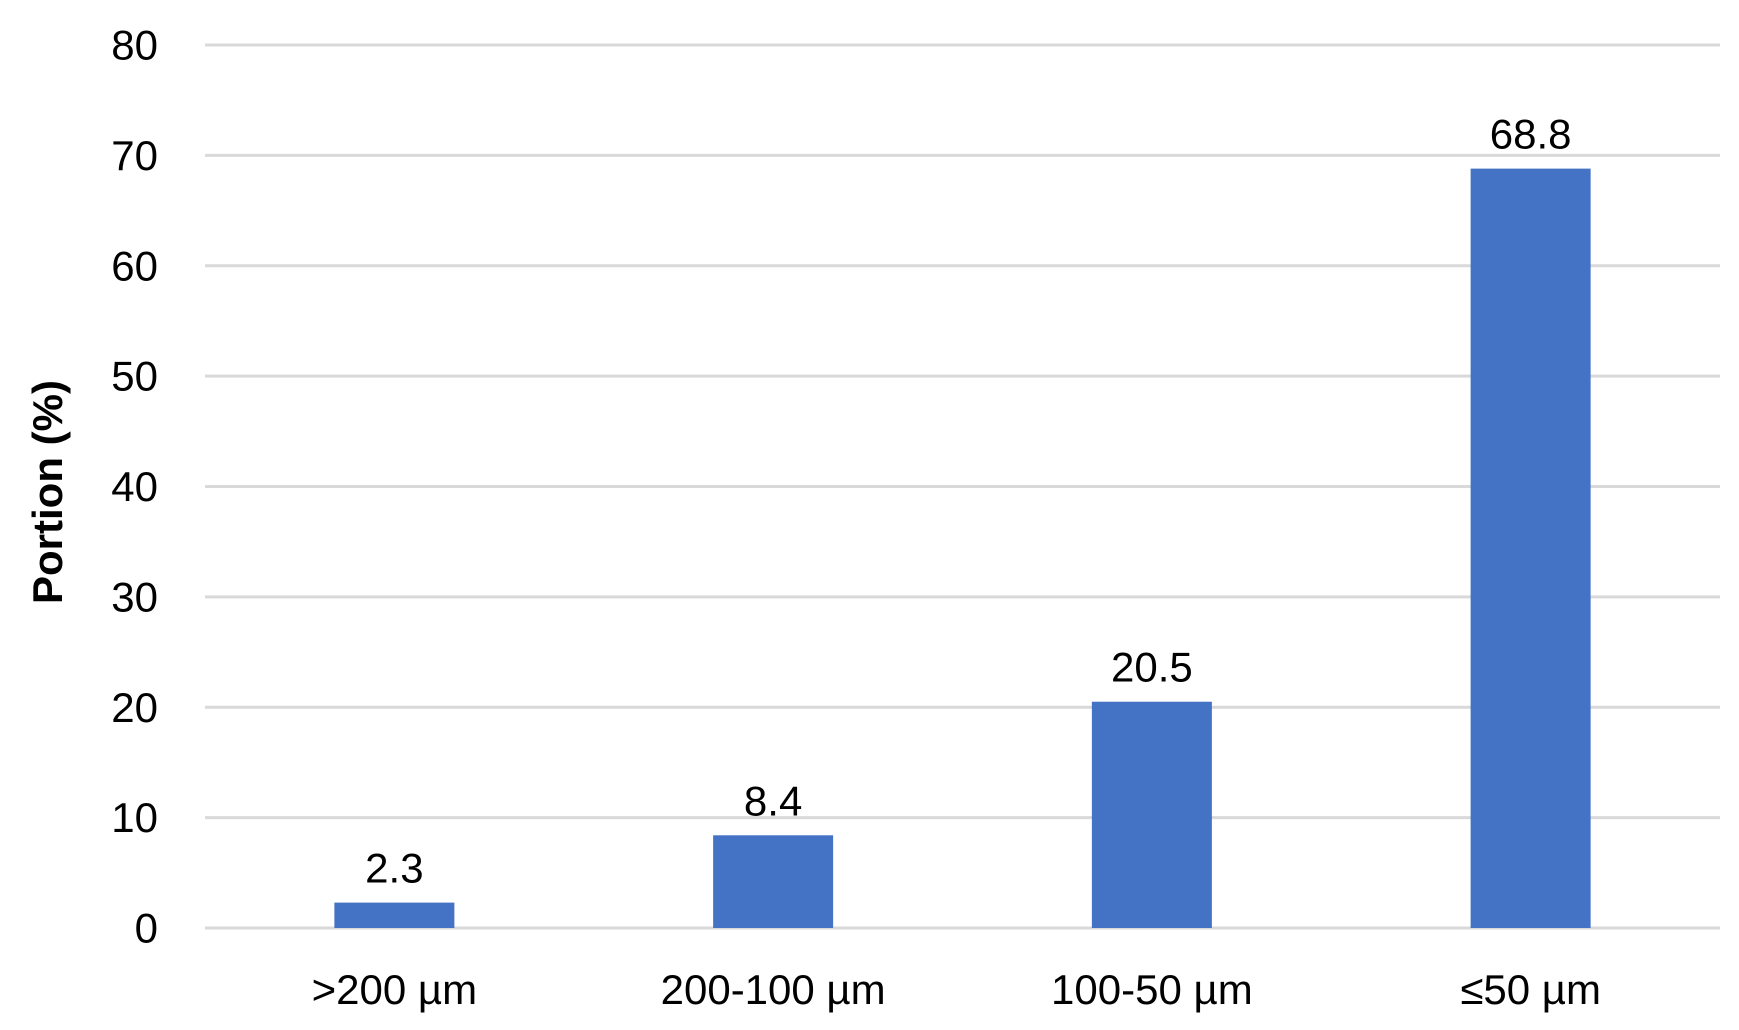  What do you see at coordinates (773, 989) in the screenshot?
I see `x-tick-label: 200-100 µm` at bounding box center [773, 989].